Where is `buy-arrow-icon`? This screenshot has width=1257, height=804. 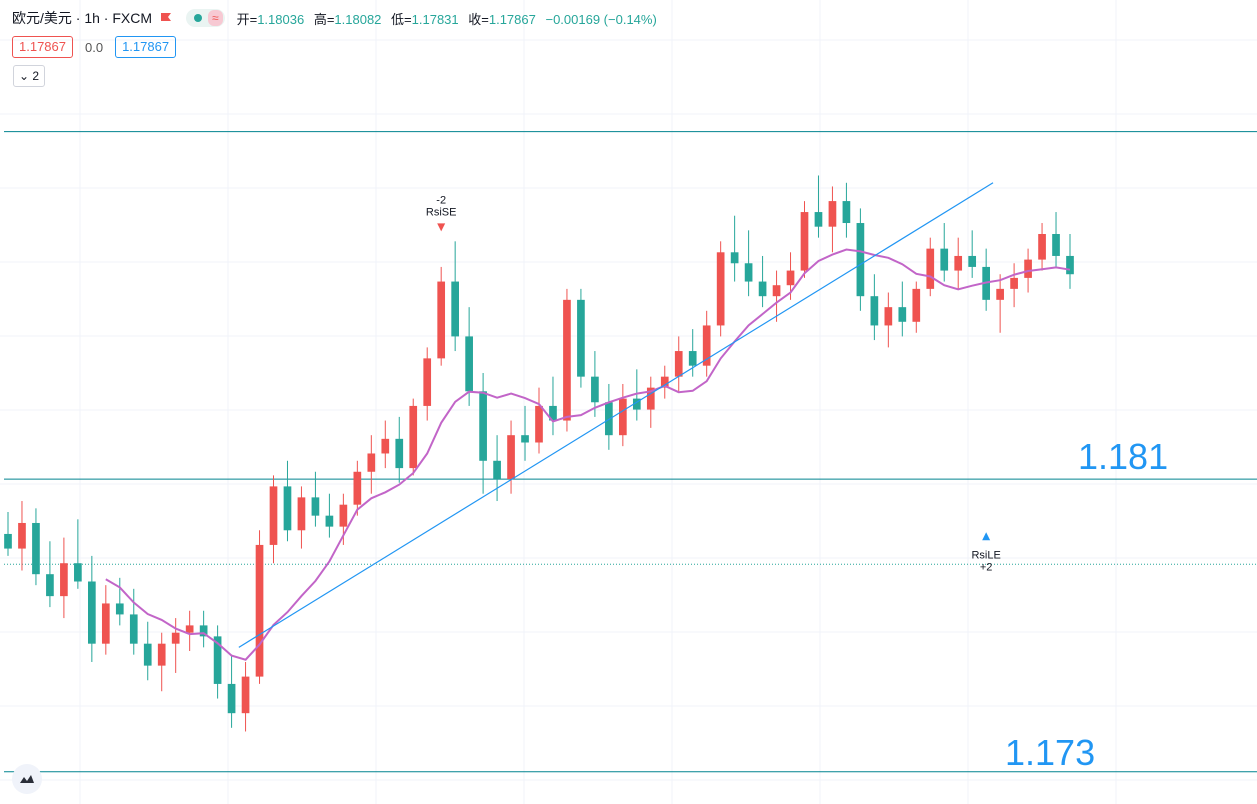 buy-arrow-icon is located at coordinates (986, 536).